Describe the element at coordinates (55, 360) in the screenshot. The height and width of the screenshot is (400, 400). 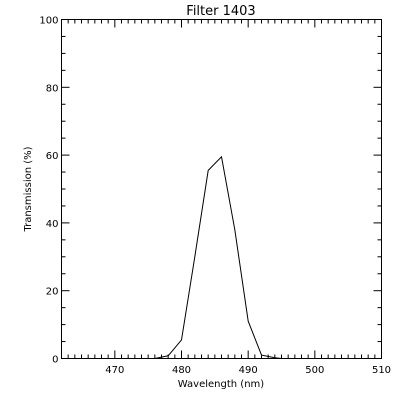
I see `y-tick-label: 0` at that location.